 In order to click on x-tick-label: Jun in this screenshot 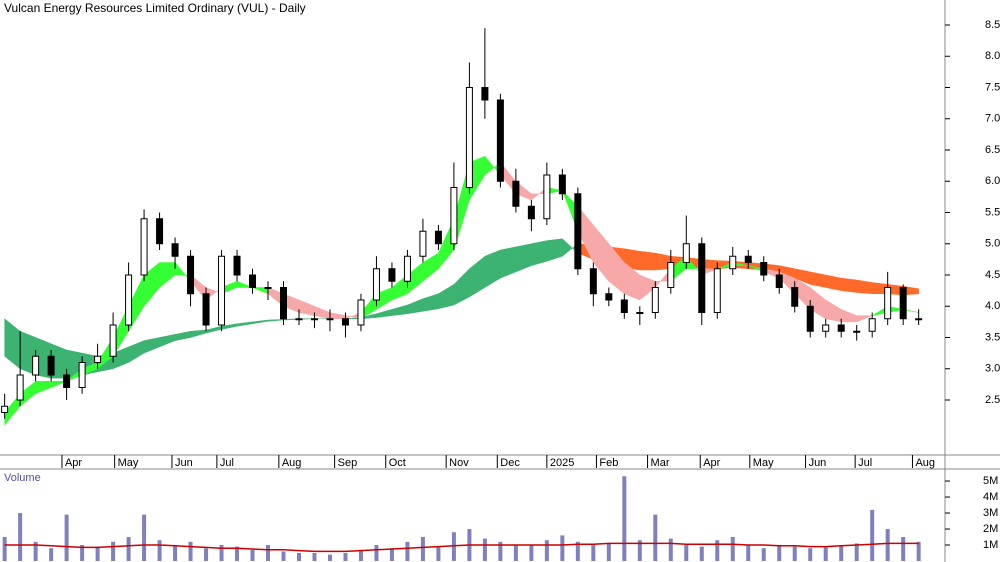, I will do `click(184, 463)`.